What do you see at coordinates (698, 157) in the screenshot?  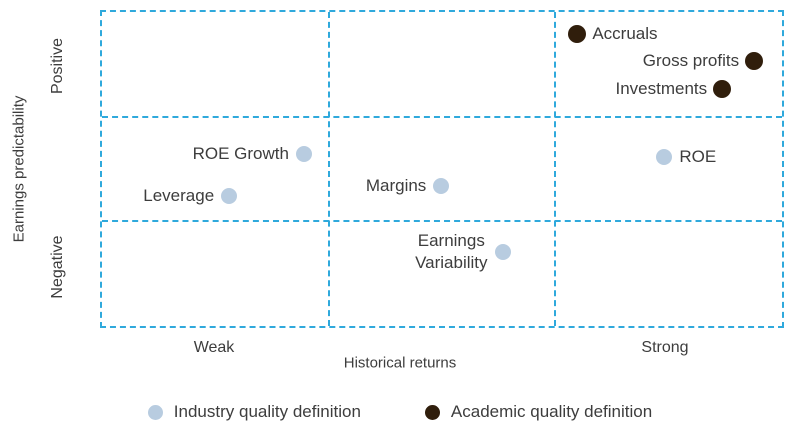 I see `point-label: ROE` at bounding box center [698, 157].